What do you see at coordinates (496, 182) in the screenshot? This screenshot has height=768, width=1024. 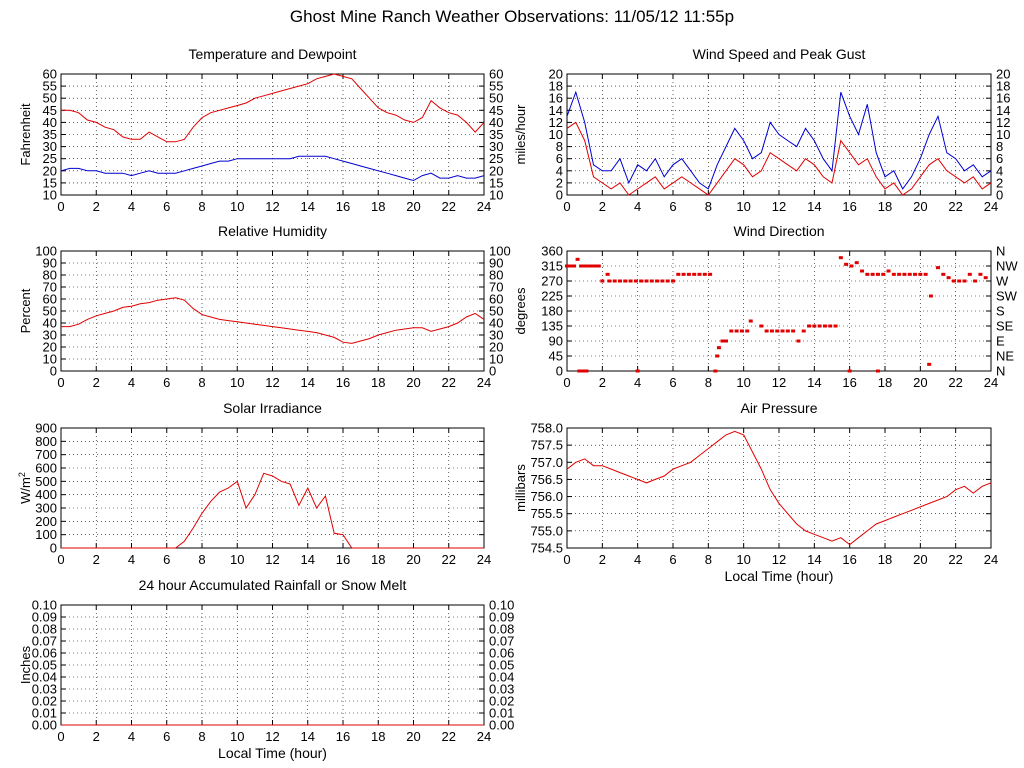 I see `temperature-ytick-right-label: 15` at bounding box center [496, 182].